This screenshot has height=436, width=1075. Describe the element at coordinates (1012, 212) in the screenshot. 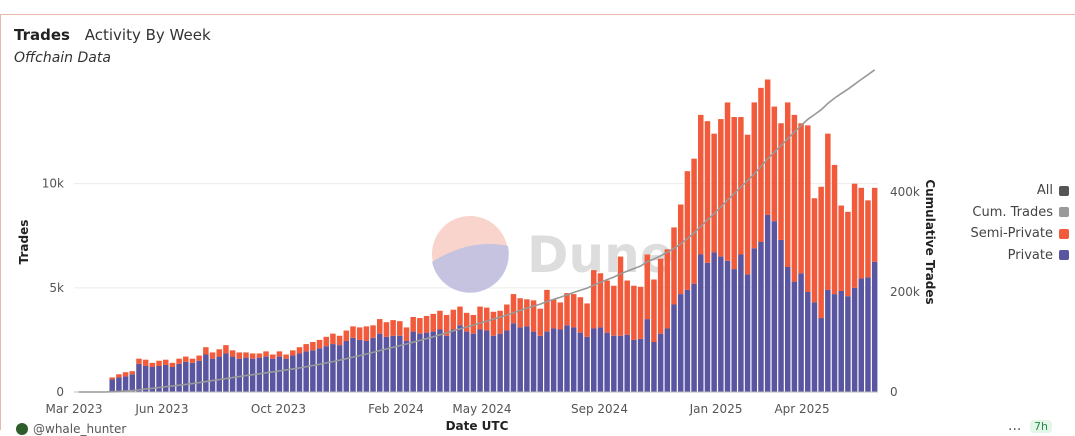

I see `legend-label: Cum. Trades` at that location.